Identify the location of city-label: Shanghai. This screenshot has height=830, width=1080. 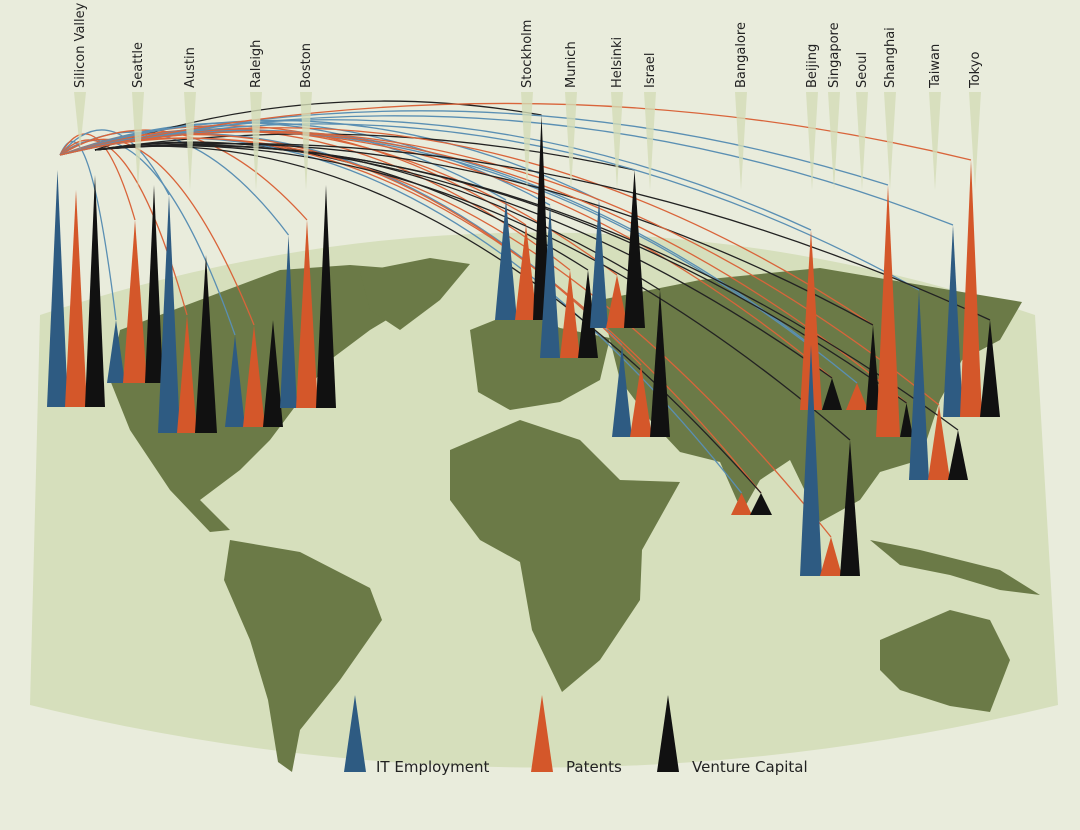
(890, 57).